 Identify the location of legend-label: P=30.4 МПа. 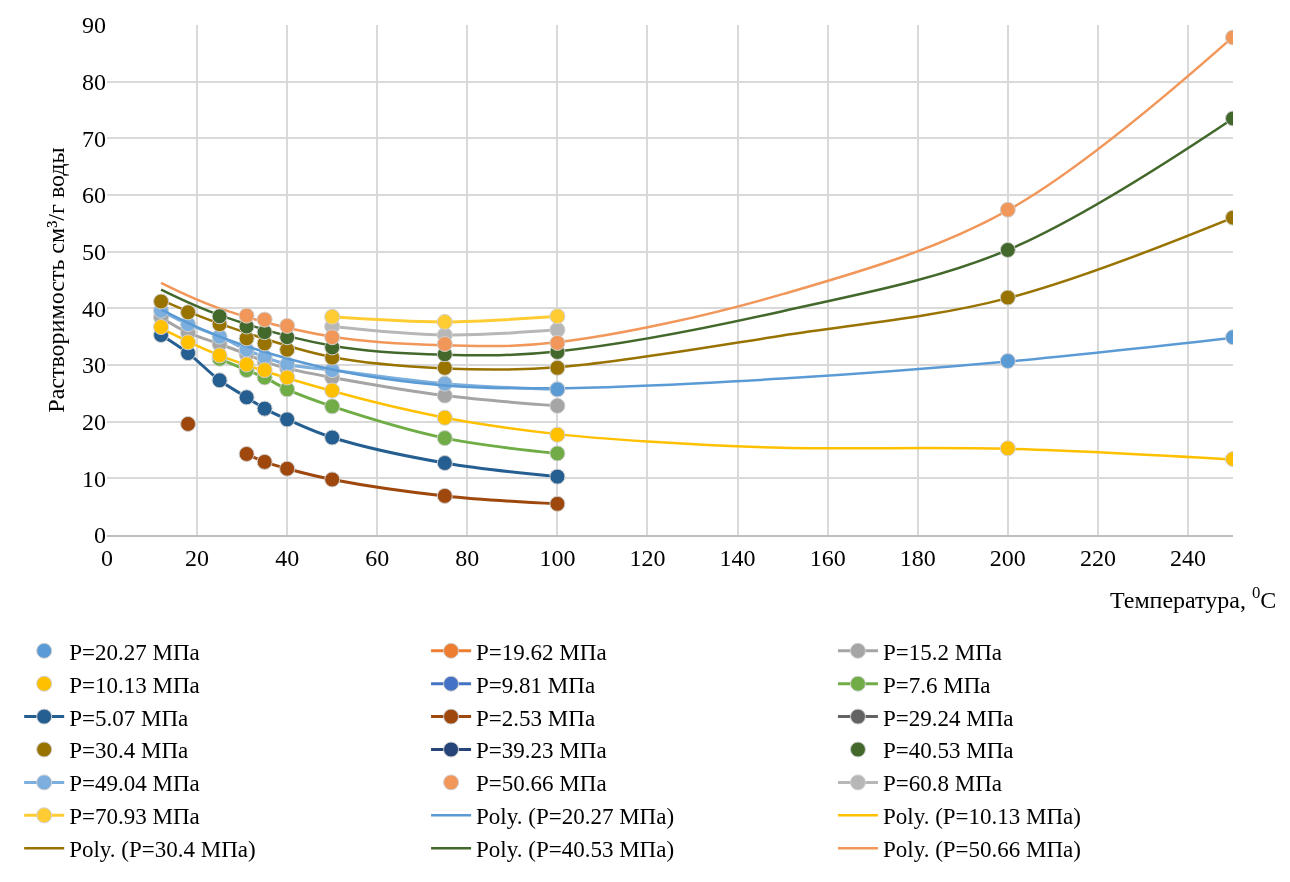
(129, 751).